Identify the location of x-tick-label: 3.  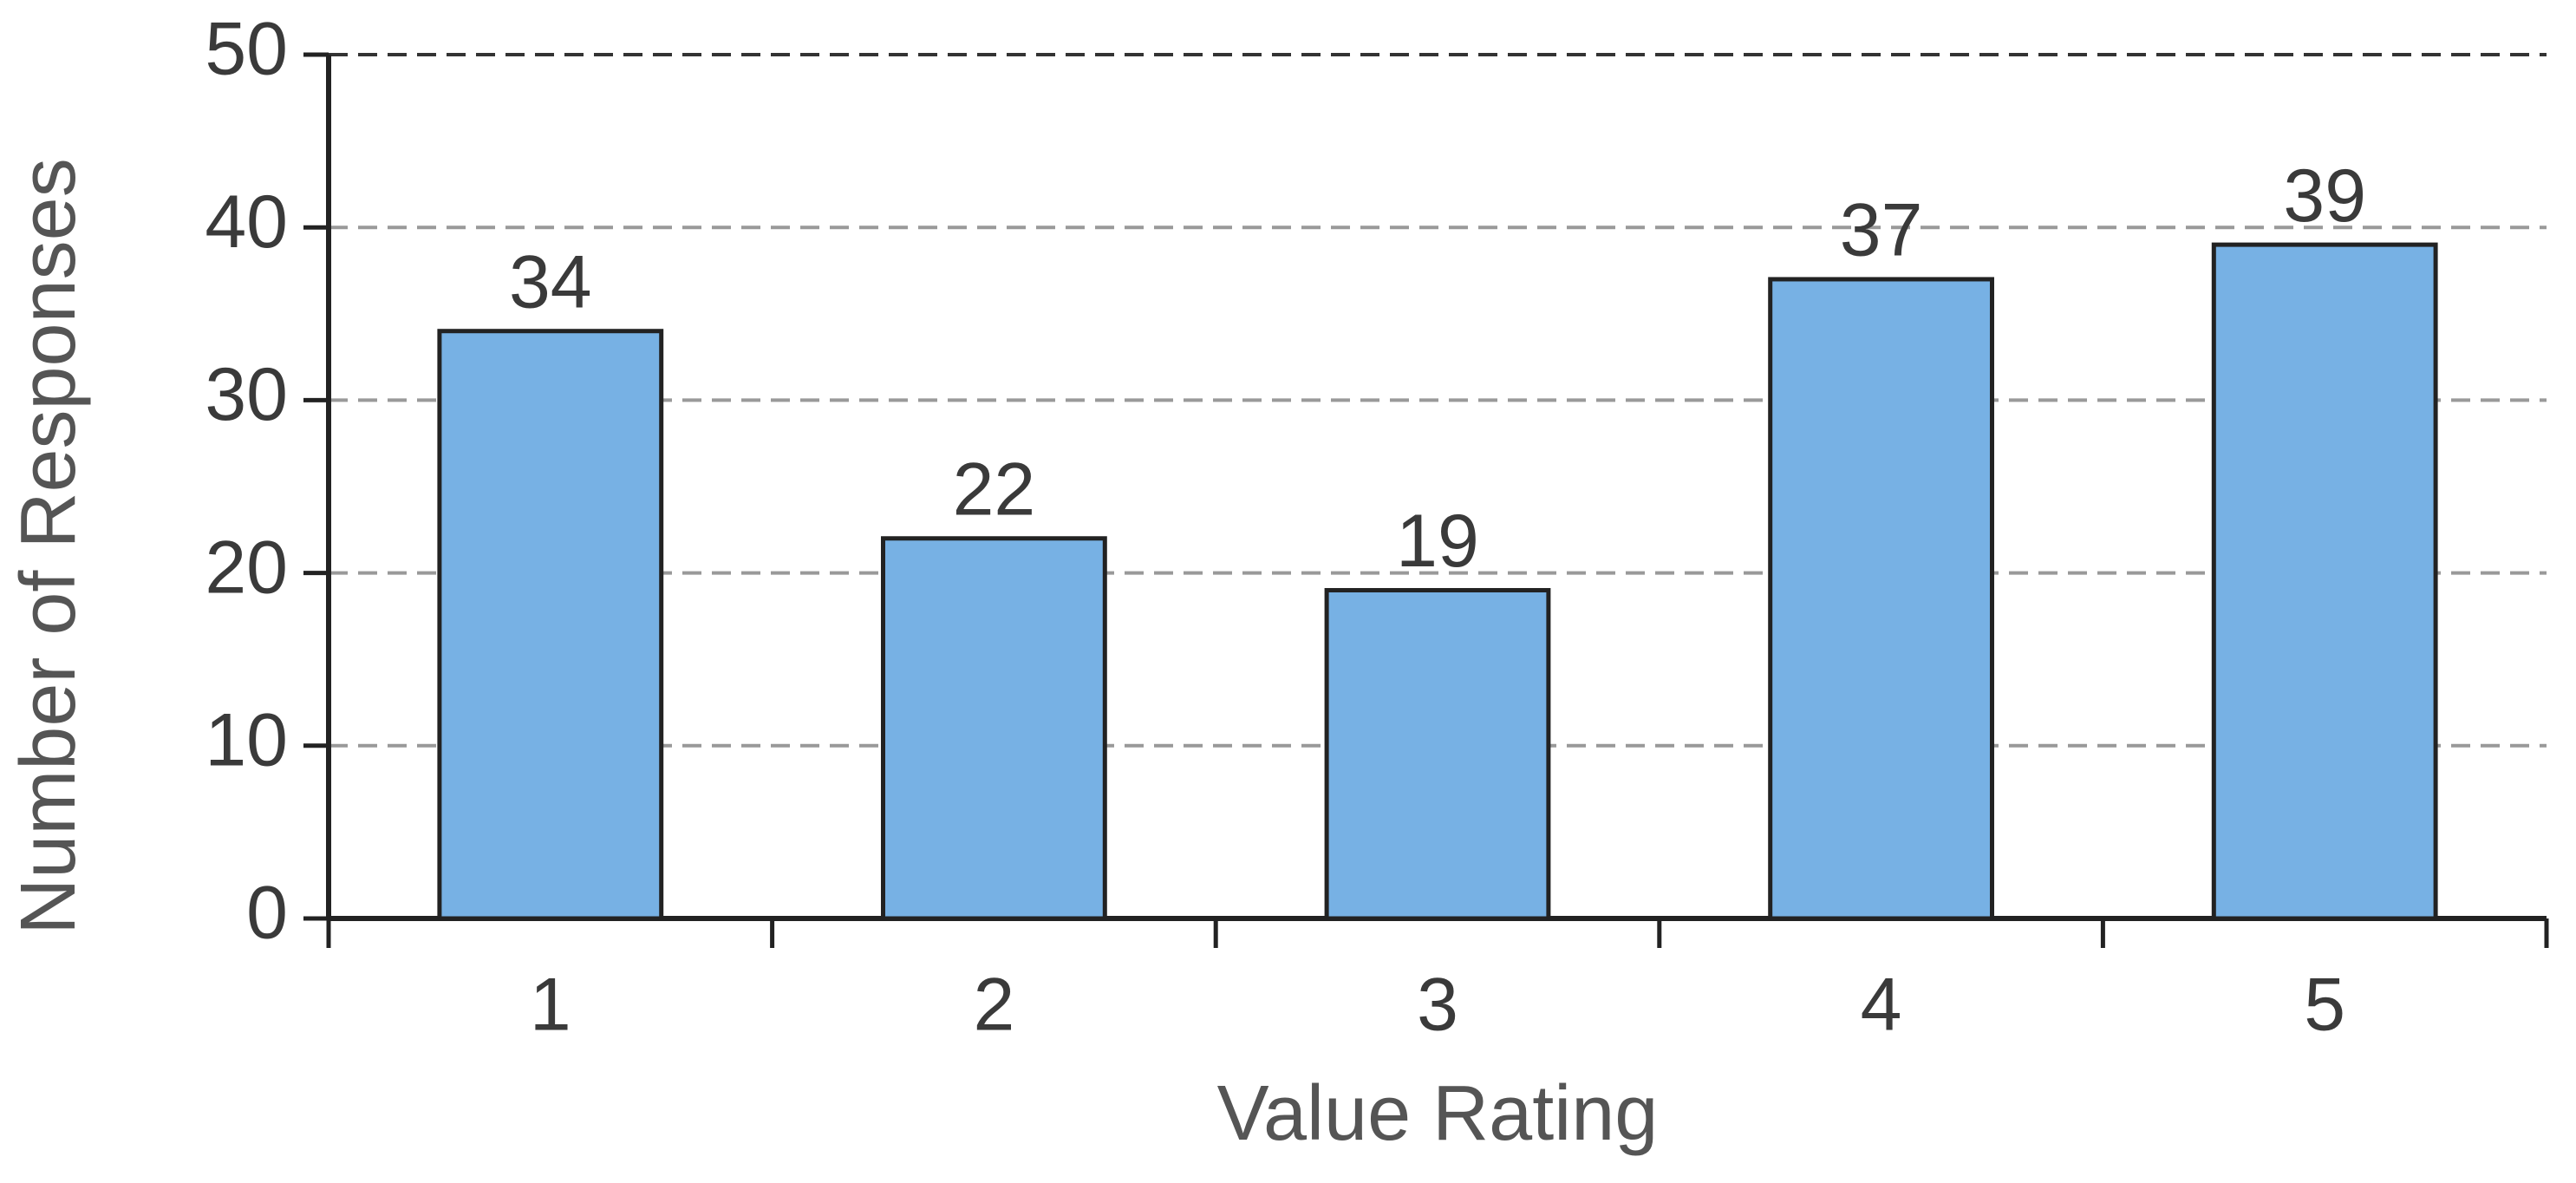
(1438, 1005).